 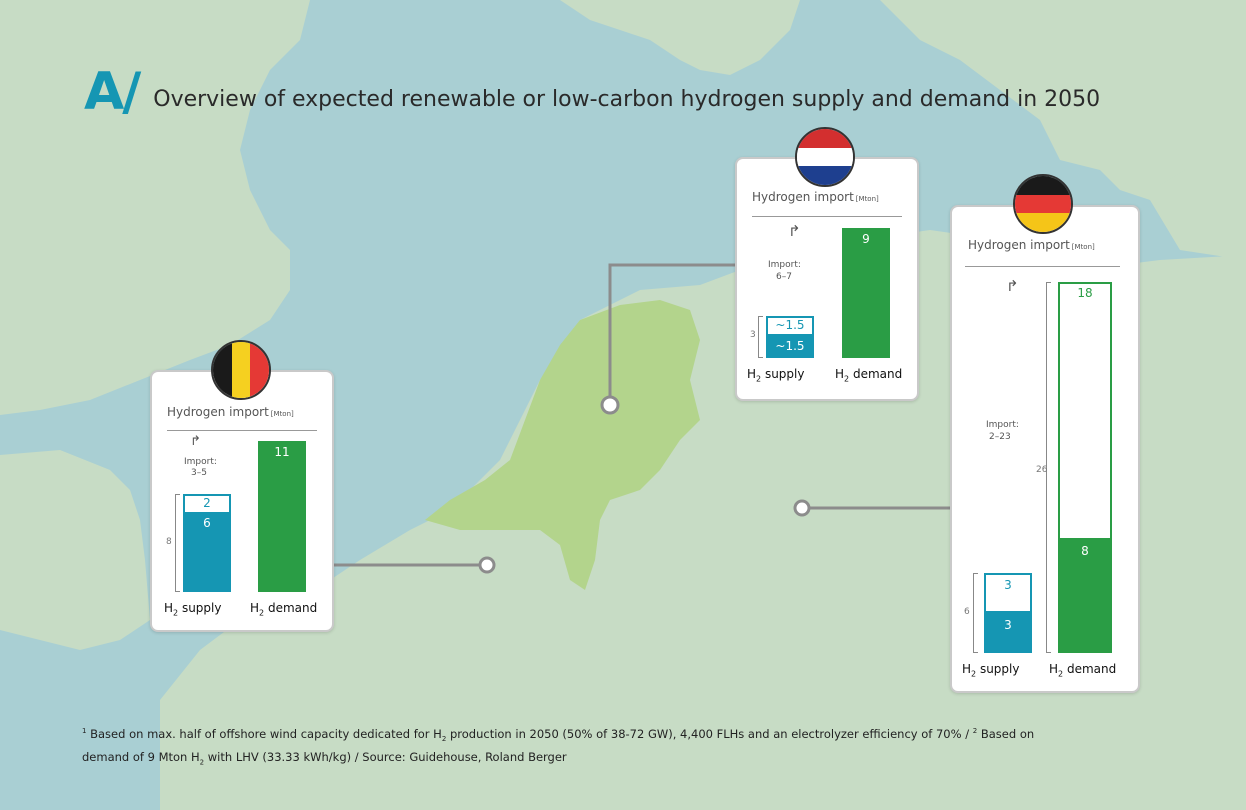 I want to click on germany-supply-value-2: 3, so click(x=1008, y=625).